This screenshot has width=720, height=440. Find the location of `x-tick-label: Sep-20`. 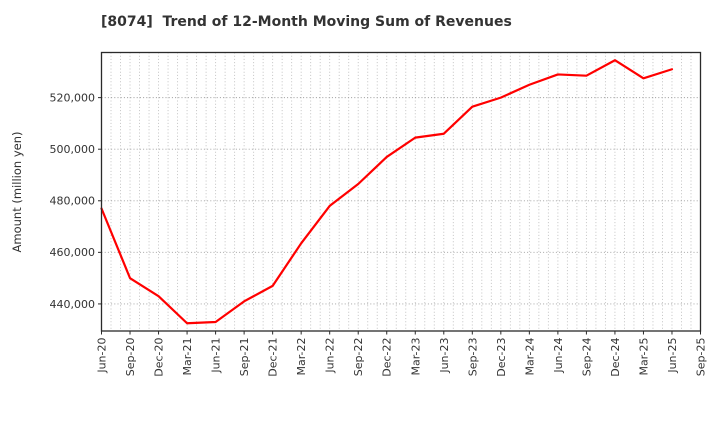

x-tick-label: Sep-20 is located at coordinates (130, 357).